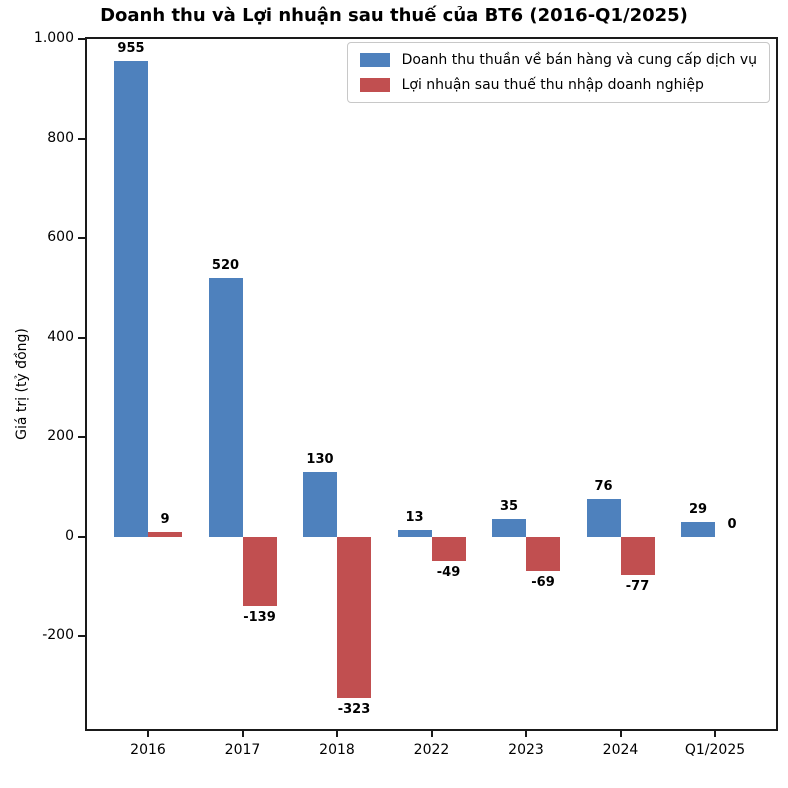 The width and height of the screenshot is (788, 788). Describe the element at coordinates (53, 38) in the screenshot. I see `y-tick-label: 1.000` at that location.